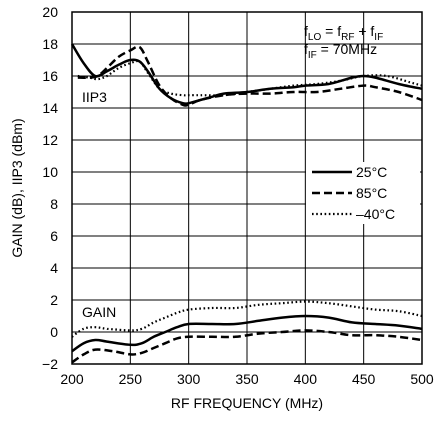 This screenshot has height=423, width=436. Describe the element at coordinates (353, 193) in the screenshot. I see `legend: 25°C 85°C –40°C` at that location.